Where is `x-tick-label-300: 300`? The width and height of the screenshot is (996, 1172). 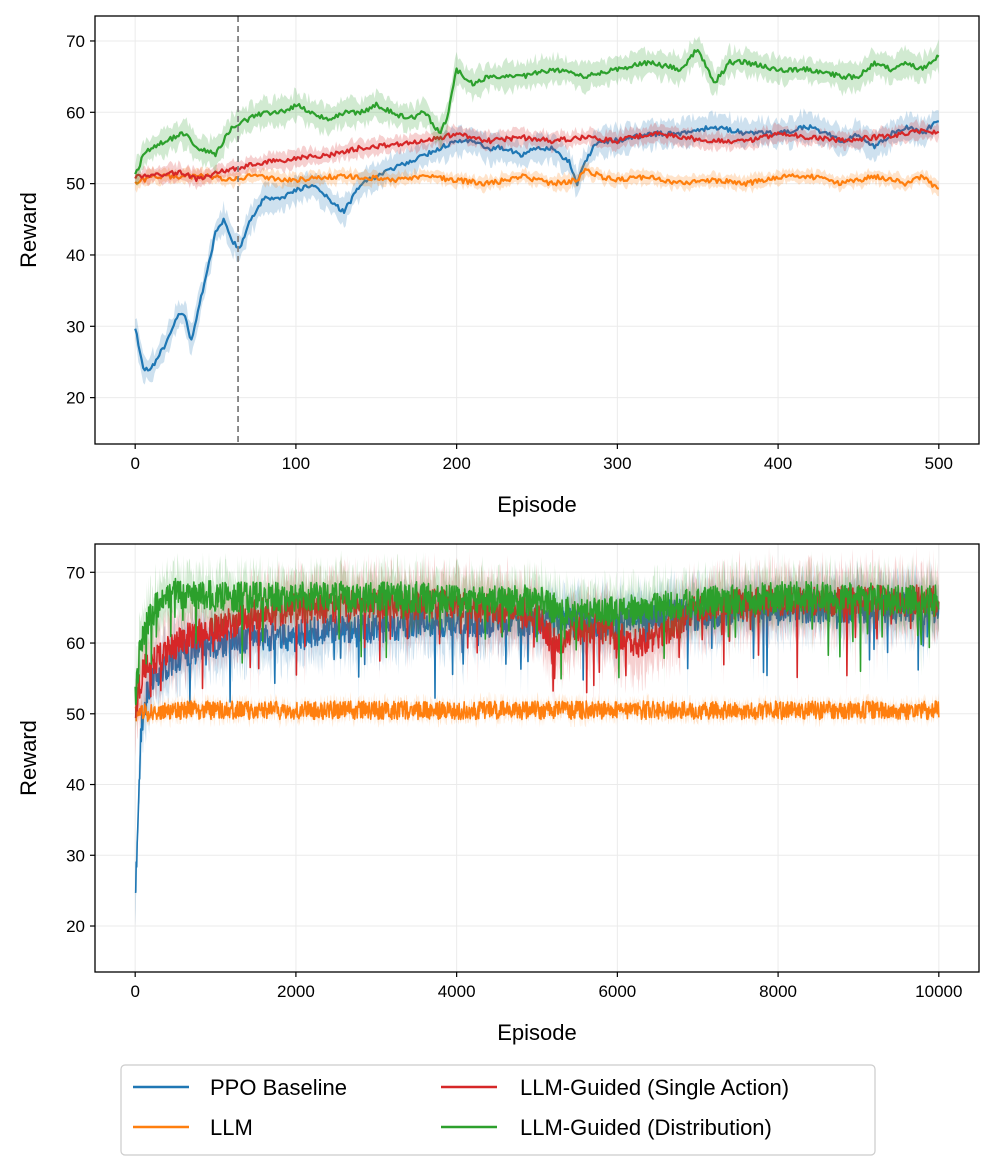
x-tick-label-300: 300 is located at coordinates (617, 463).